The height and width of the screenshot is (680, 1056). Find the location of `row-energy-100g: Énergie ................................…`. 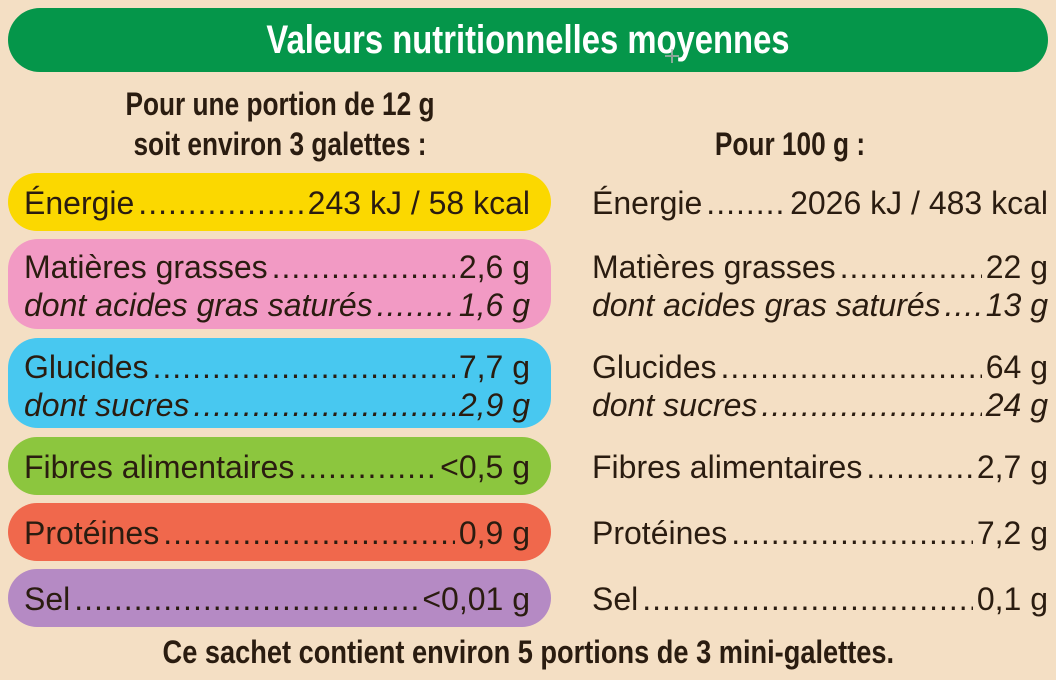

row-energy-100g: Énergie ................................… is located at coordinates (820, 203).